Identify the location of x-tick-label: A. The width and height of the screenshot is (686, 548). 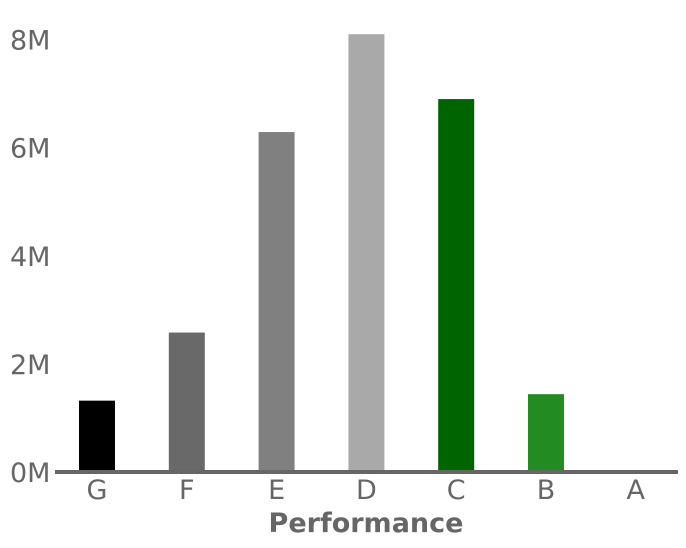
(636, 490).